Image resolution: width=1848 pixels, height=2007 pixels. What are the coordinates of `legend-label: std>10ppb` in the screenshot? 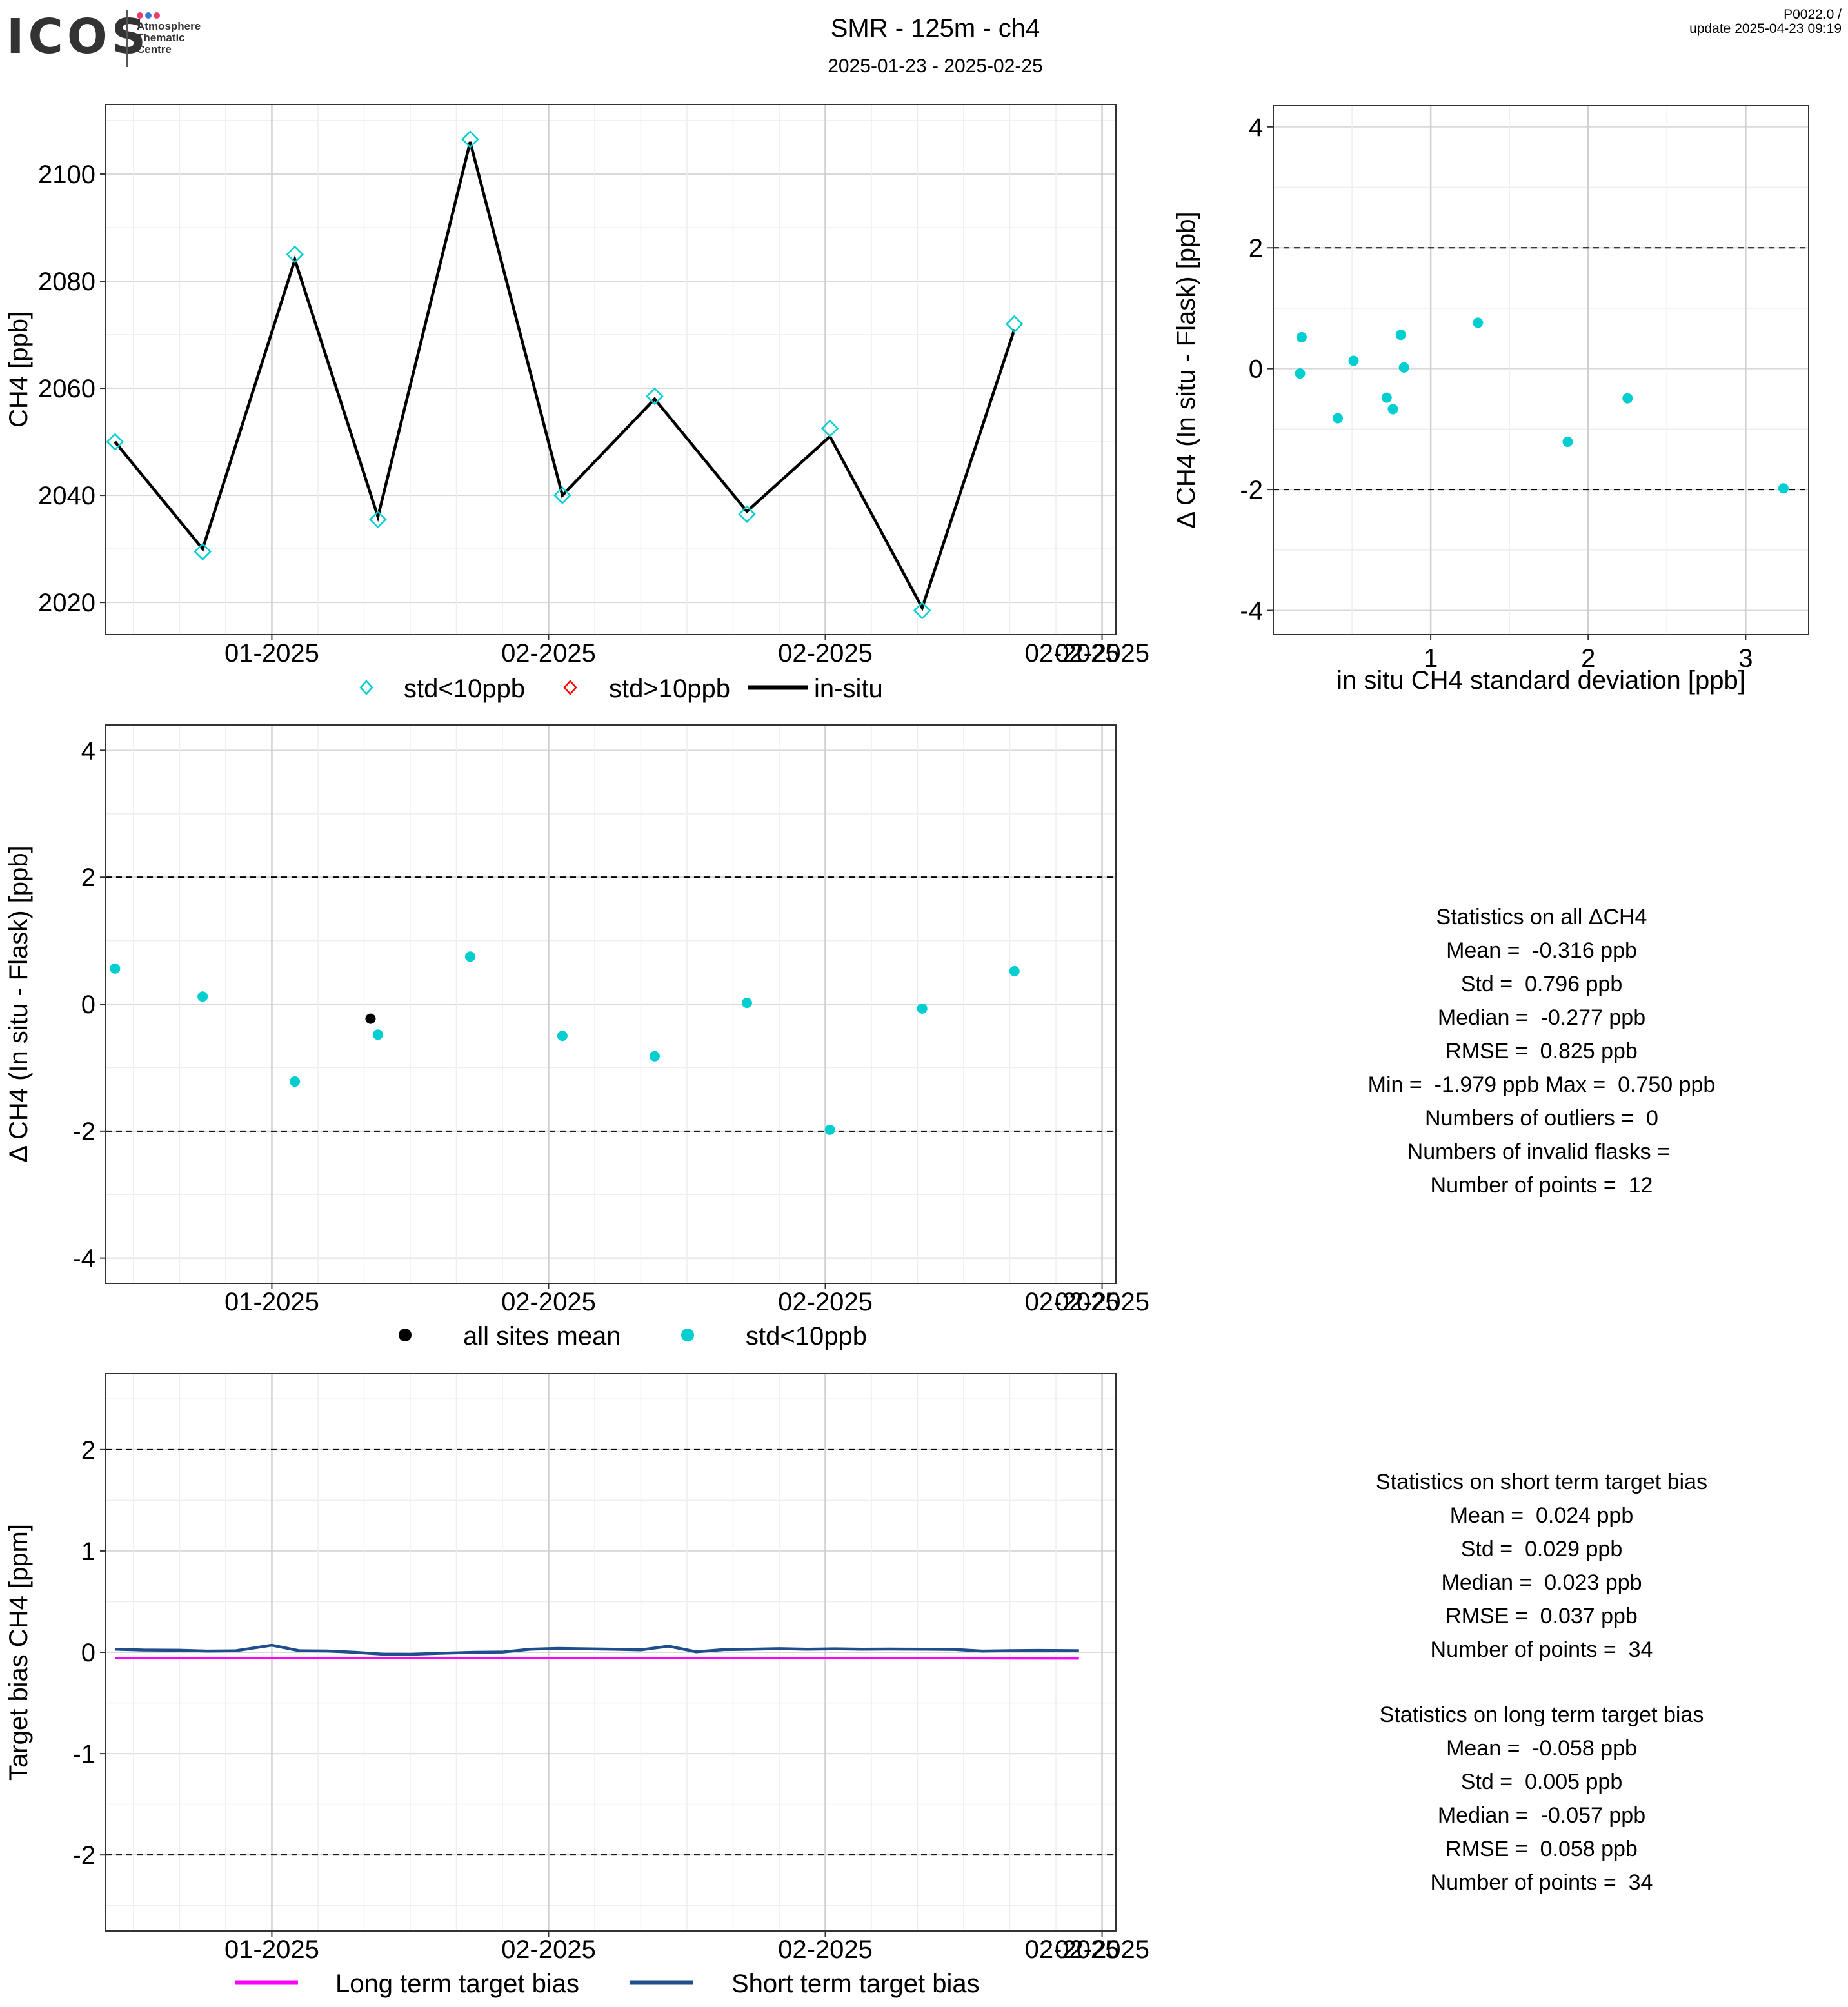 It's located at (669, 689).